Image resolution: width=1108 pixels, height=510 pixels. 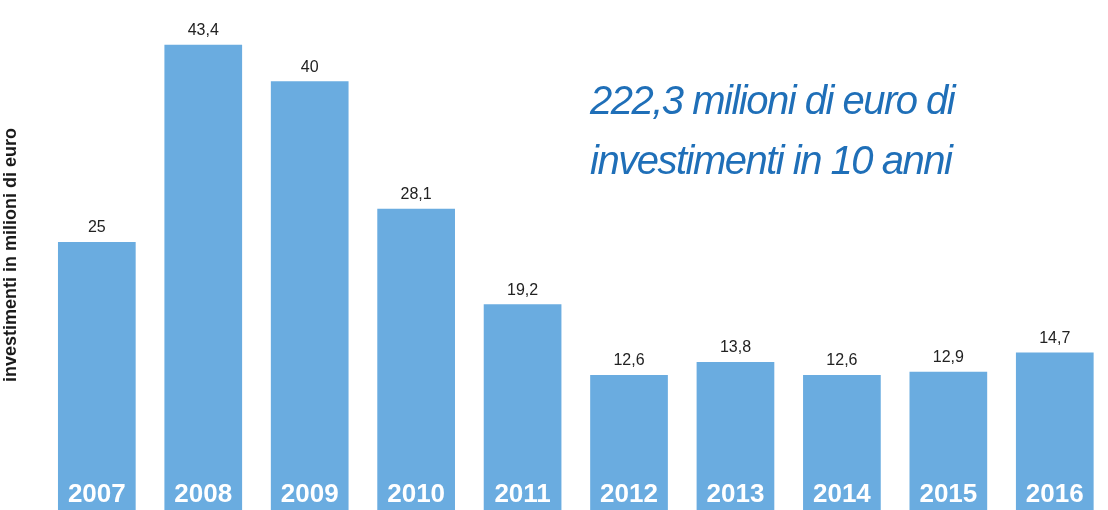 I want to click on data-label: 25, so click(x=96, y=227).